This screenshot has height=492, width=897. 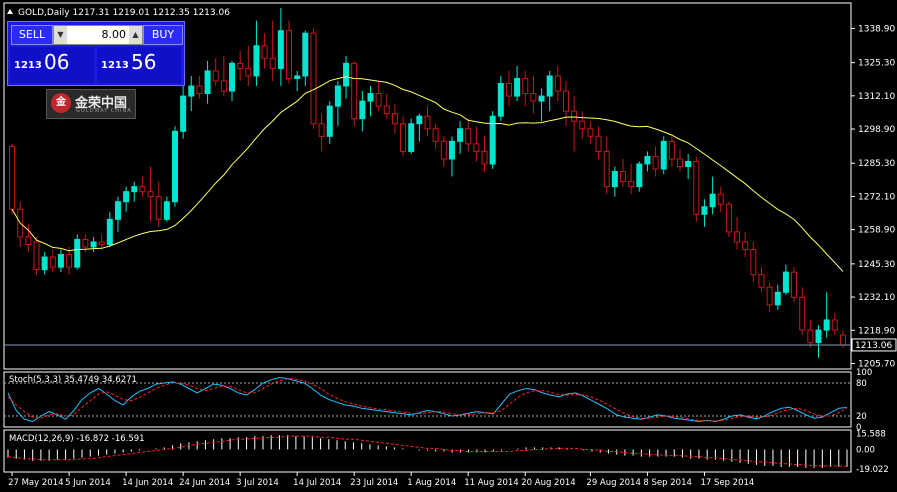 What do you see at coordinates (864, 373) in the screenshot?
I see `stoch-tick-label: 100` at bounding box center [864, 373].